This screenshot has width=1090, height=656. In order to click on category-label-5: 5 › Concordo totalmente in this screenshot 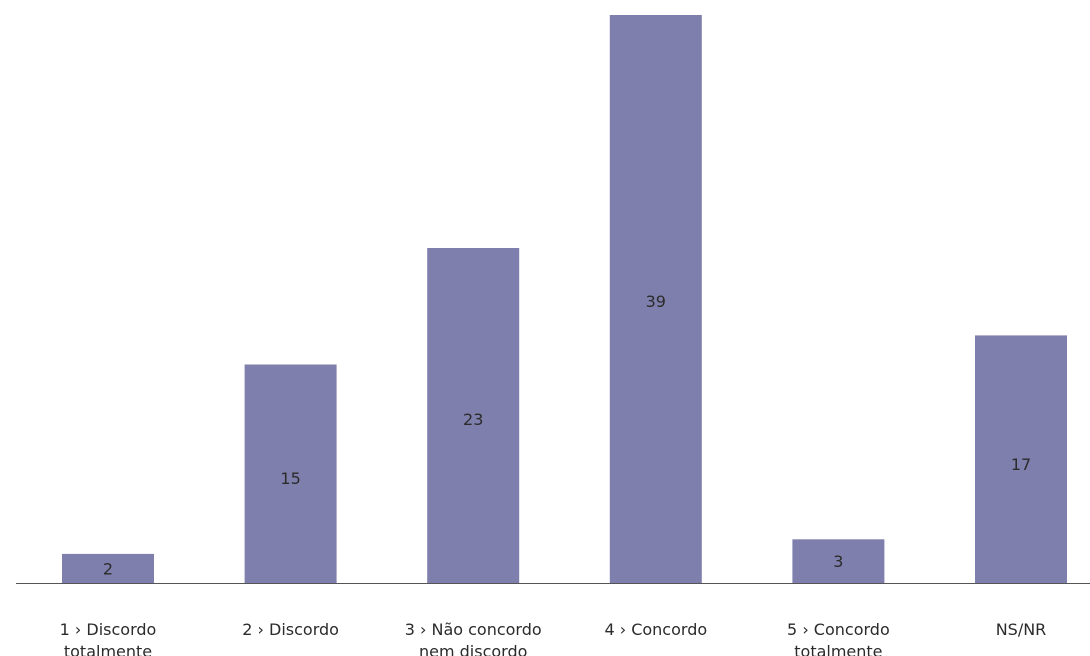, I will do `click(838, 638)`.